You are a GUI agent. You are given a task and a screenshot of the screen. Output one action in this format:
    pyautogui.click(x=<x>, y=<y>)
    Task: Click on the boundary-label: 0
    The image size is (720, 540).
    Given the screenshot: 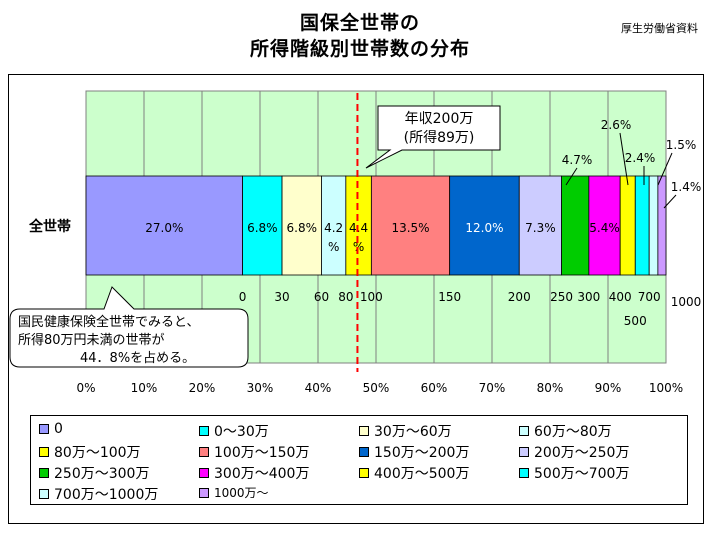 What is the action you would take?
    pyautogui.click(x=243, y=297)
    